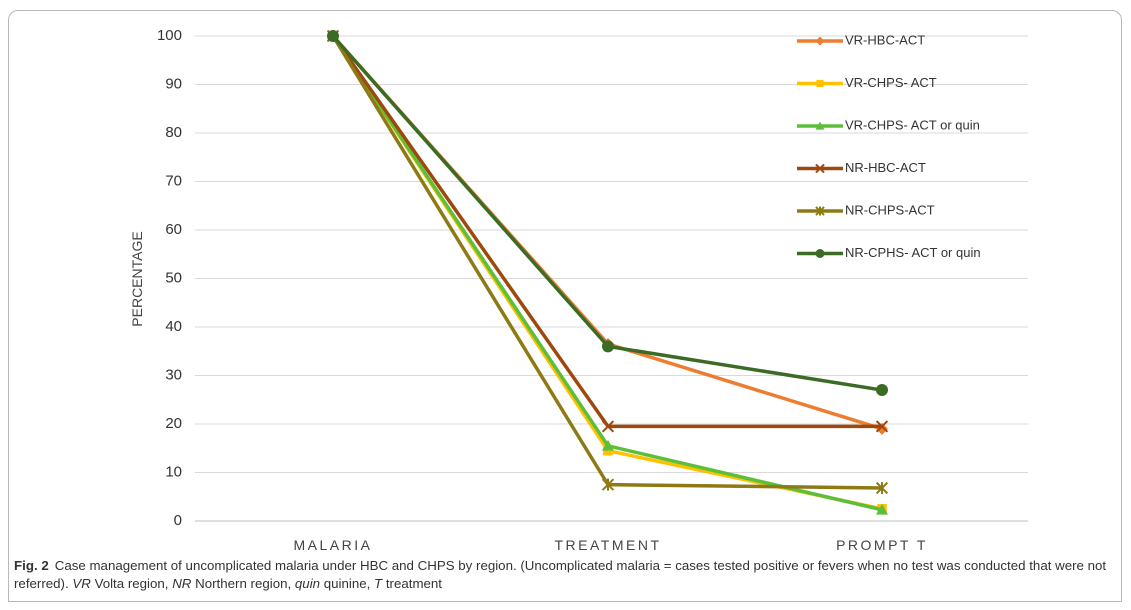 The height and width of the screenshot is (610, 1131). I want to click on legend-label: NR-HBC-ACT, so click(885, 167).